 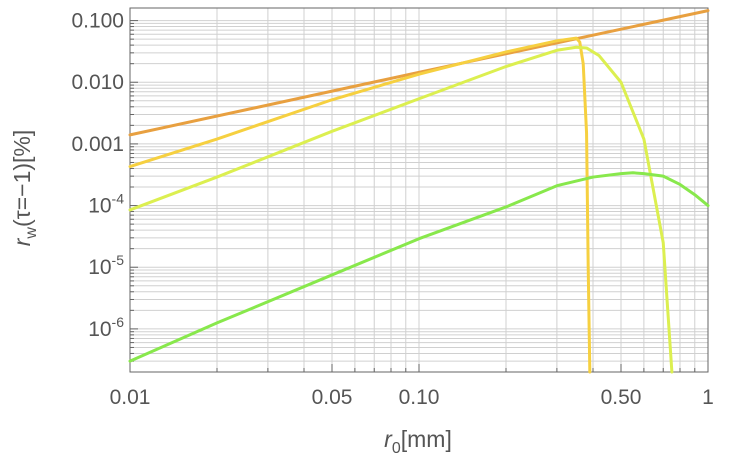 I want to click on x-tick-labels: 0.01 0.05 0.10 0.50 1, so click(x=412, y=397).